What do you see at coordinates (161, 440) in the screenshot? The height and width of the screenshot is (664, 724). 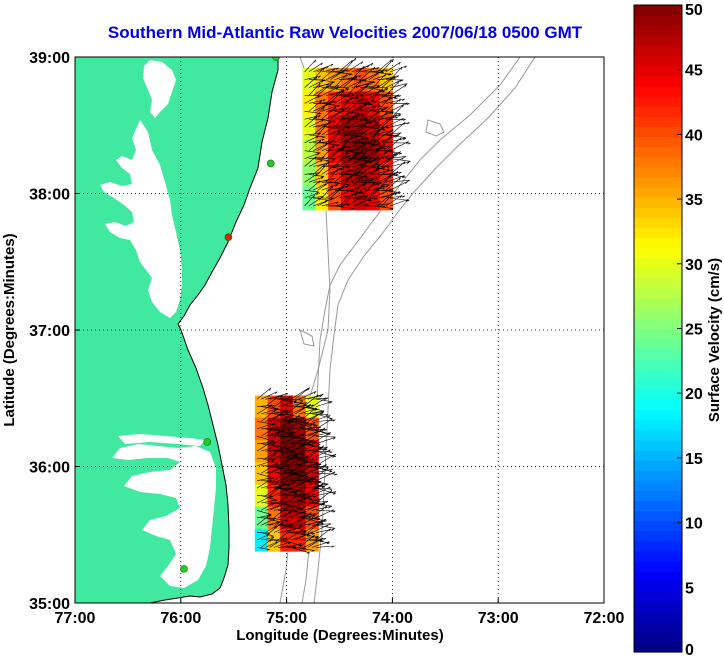 I see `albemarle-sound` at bounding box center [161, 440].